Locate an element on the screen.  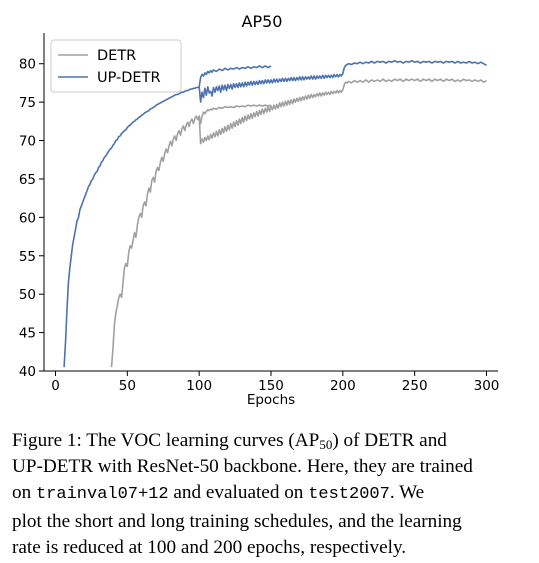
legend-label-detr: DETR is located at coordinates (116, 56).